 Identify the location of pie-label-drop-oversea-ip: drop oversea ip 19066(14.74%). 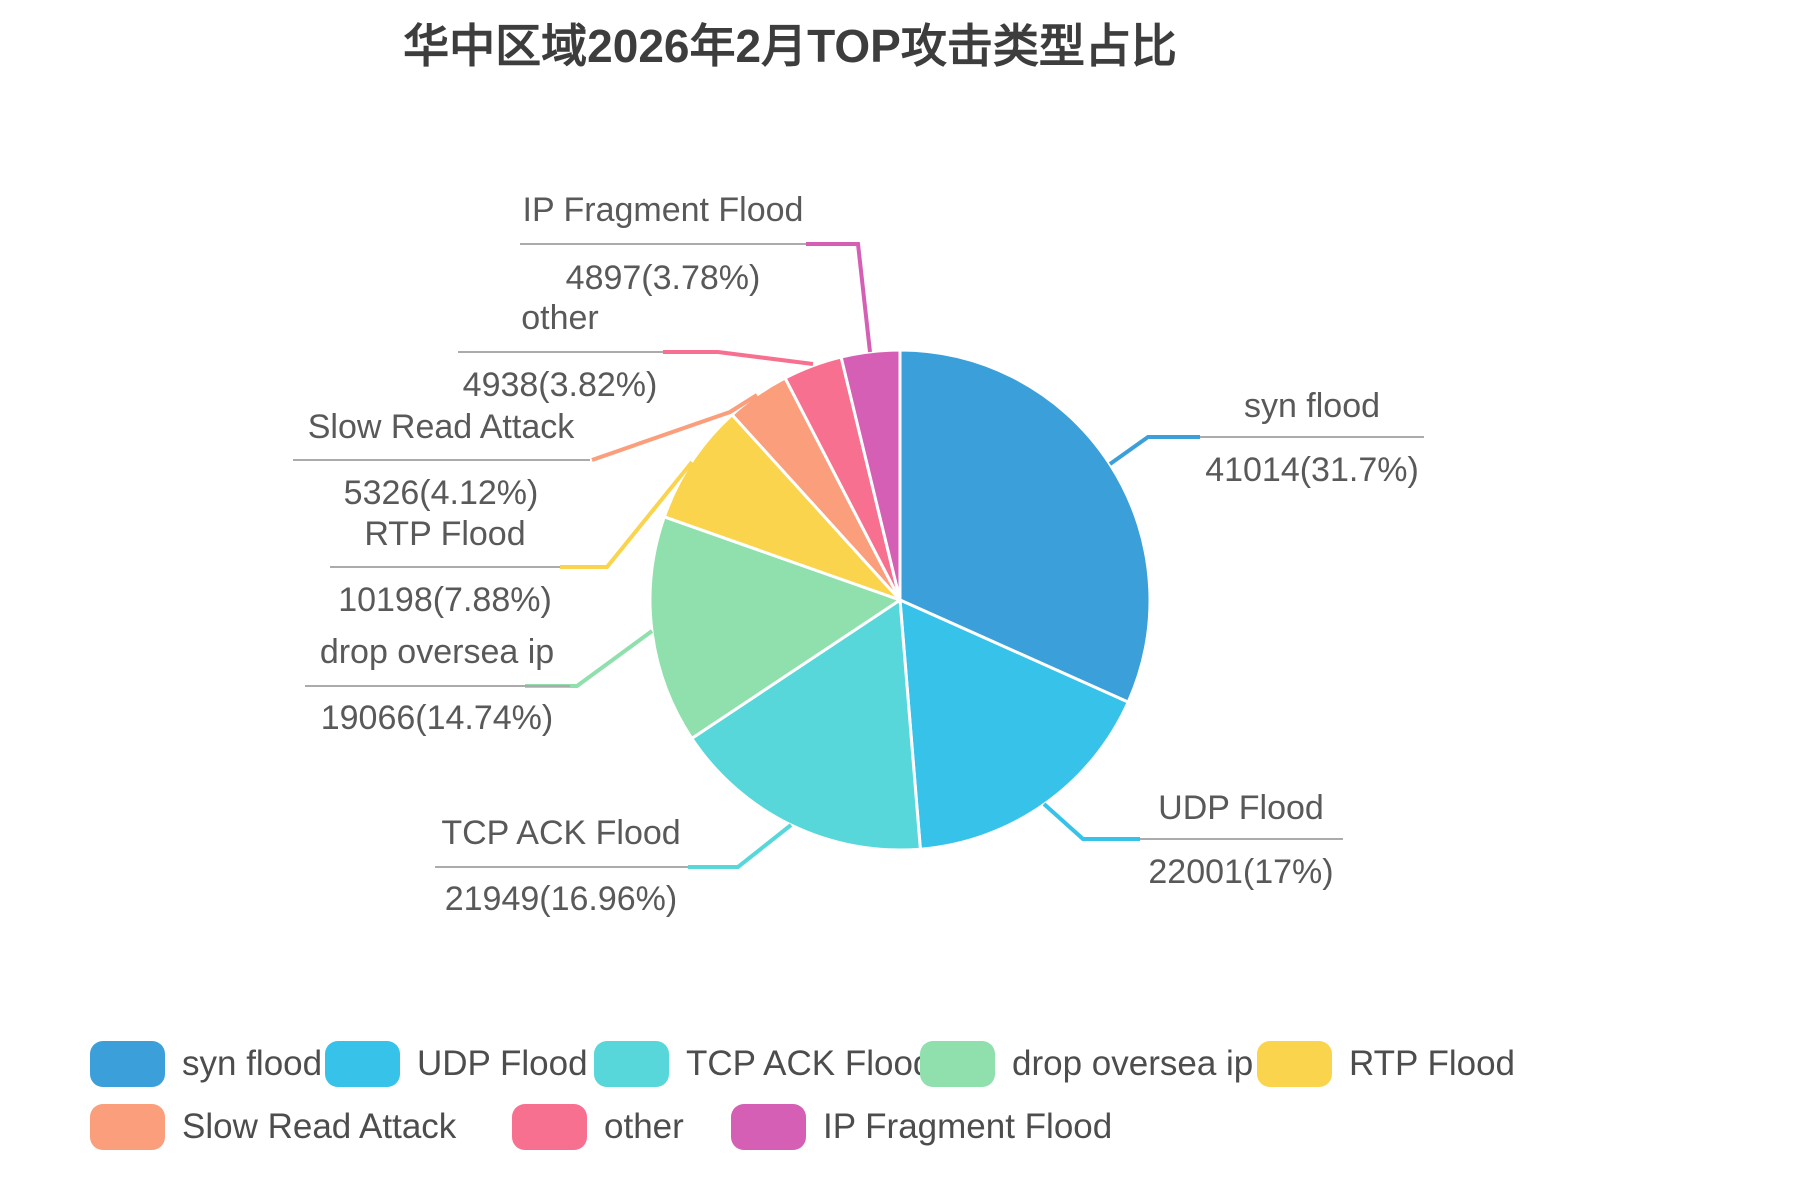
(479, 683).